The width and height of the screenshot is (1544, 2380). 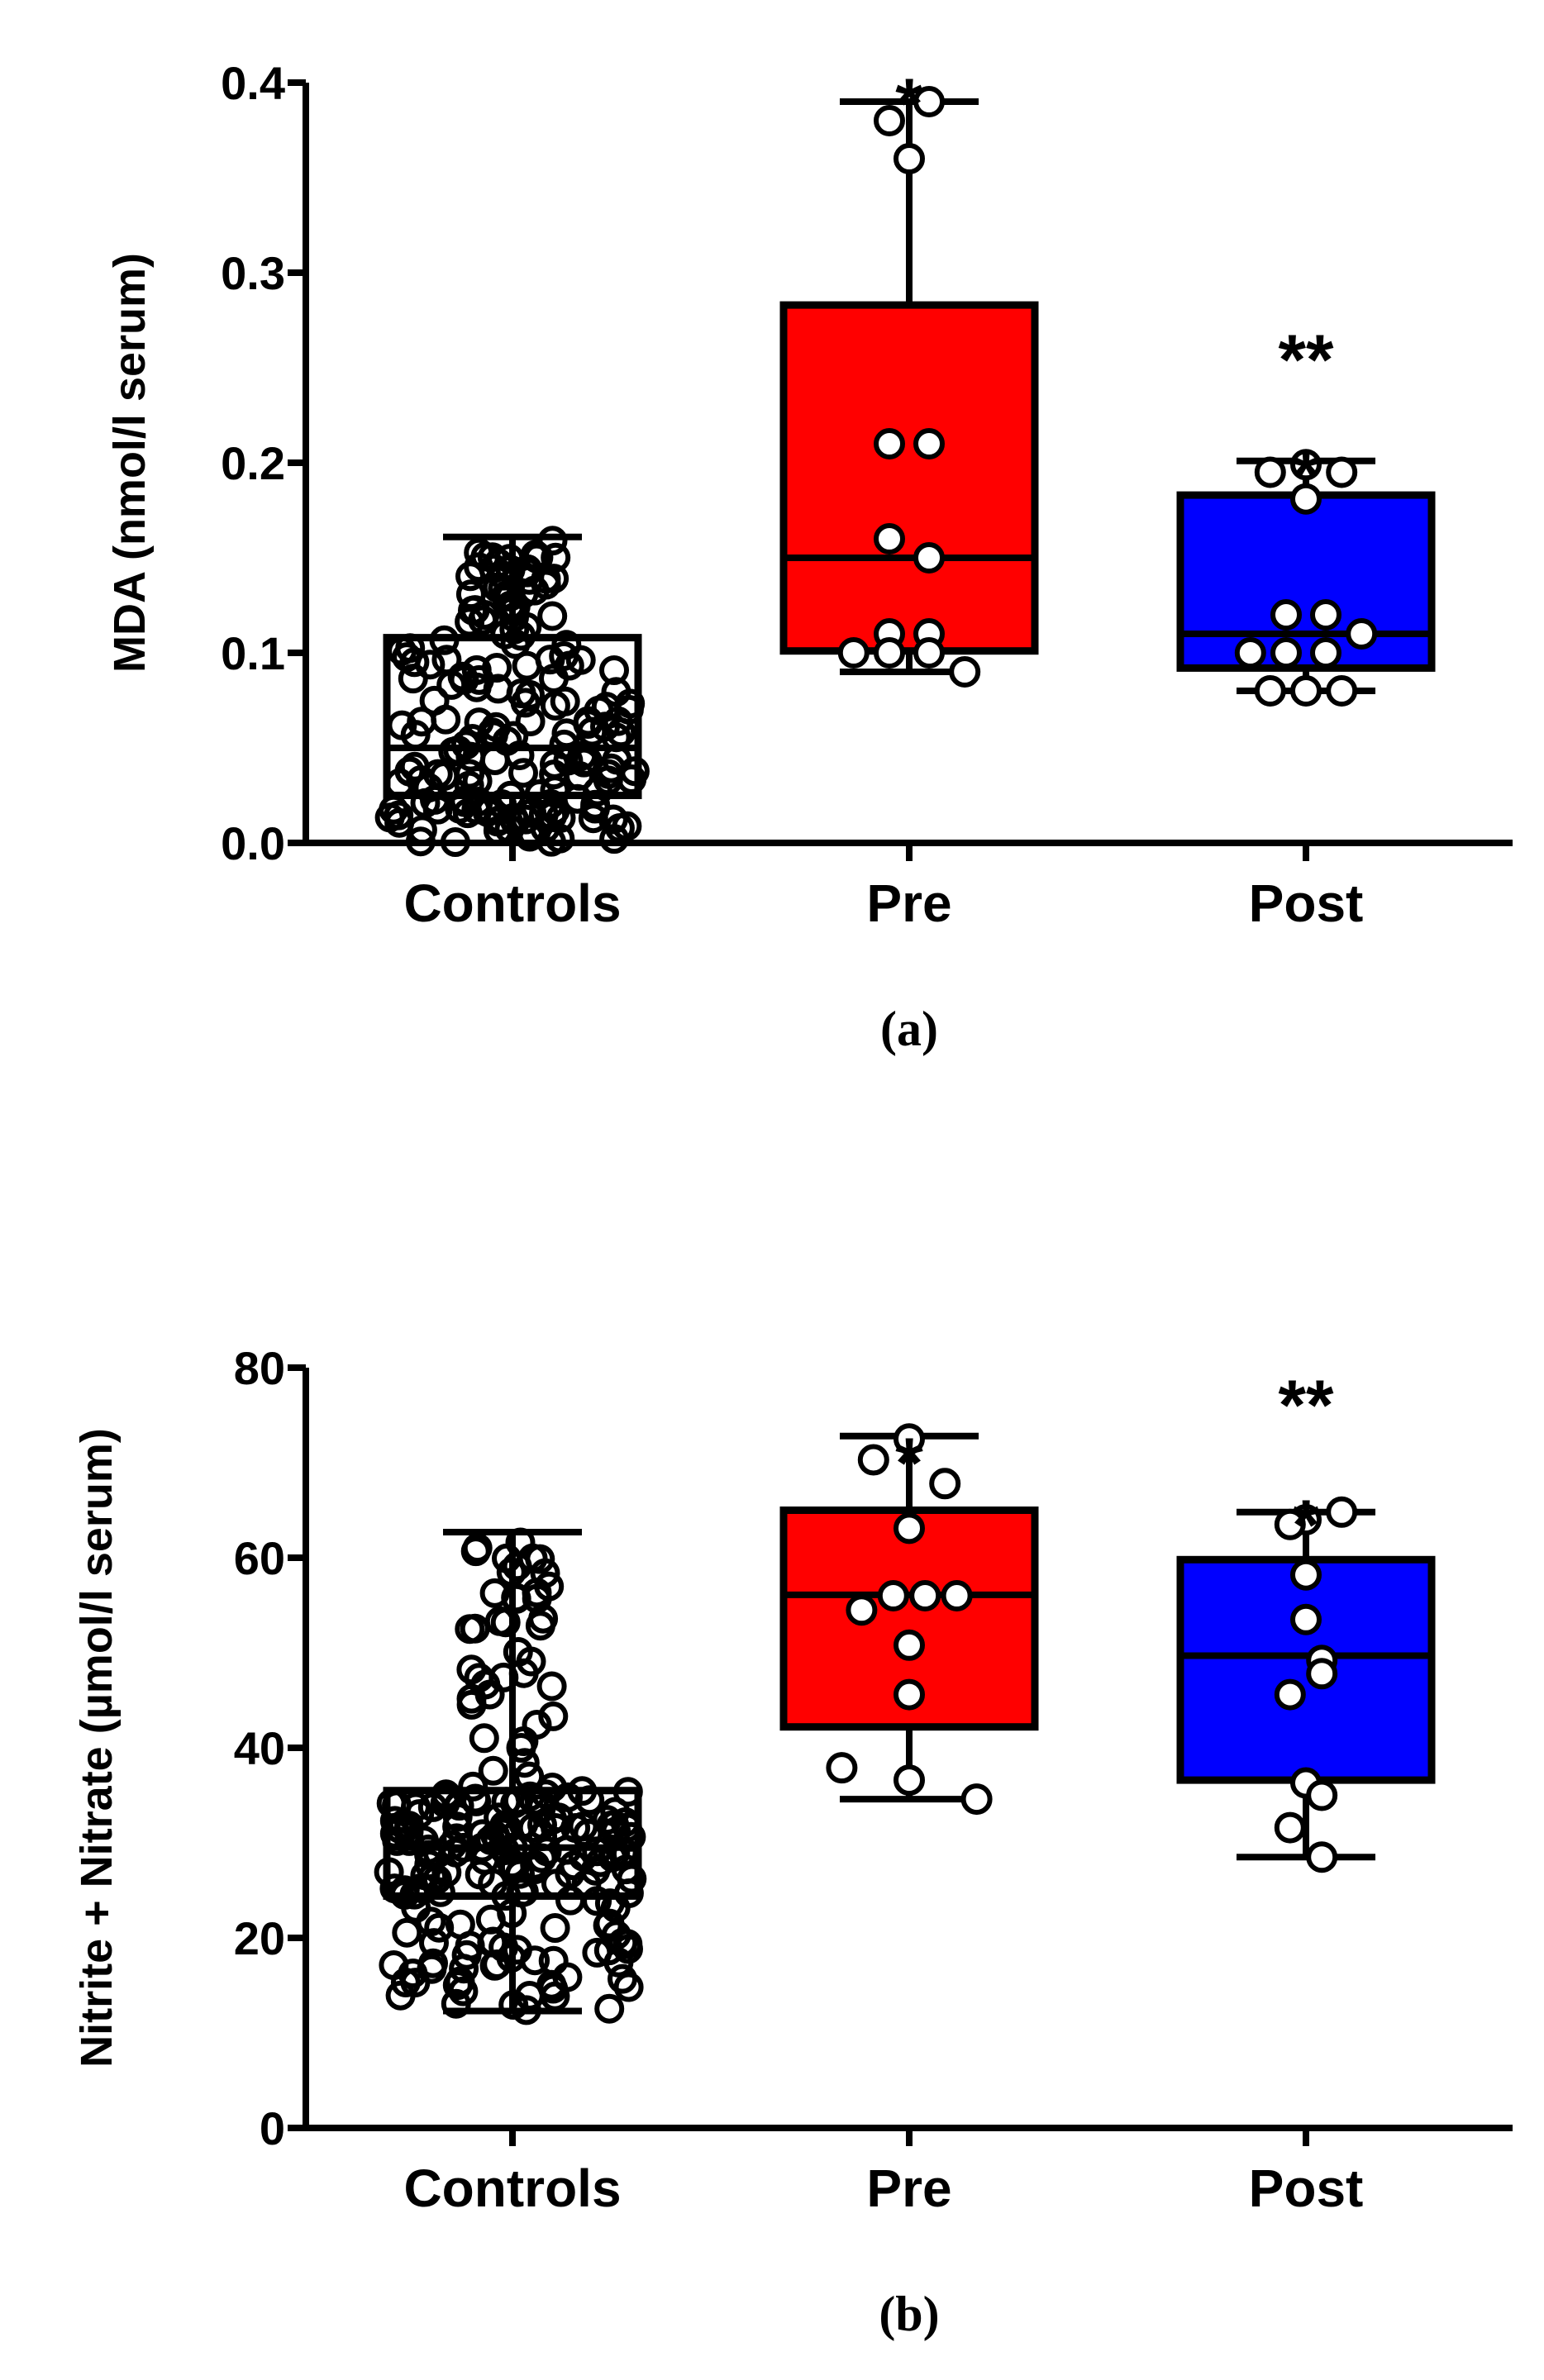 I want to click on y-tick-label: 0, so click(x=273, y=2128).